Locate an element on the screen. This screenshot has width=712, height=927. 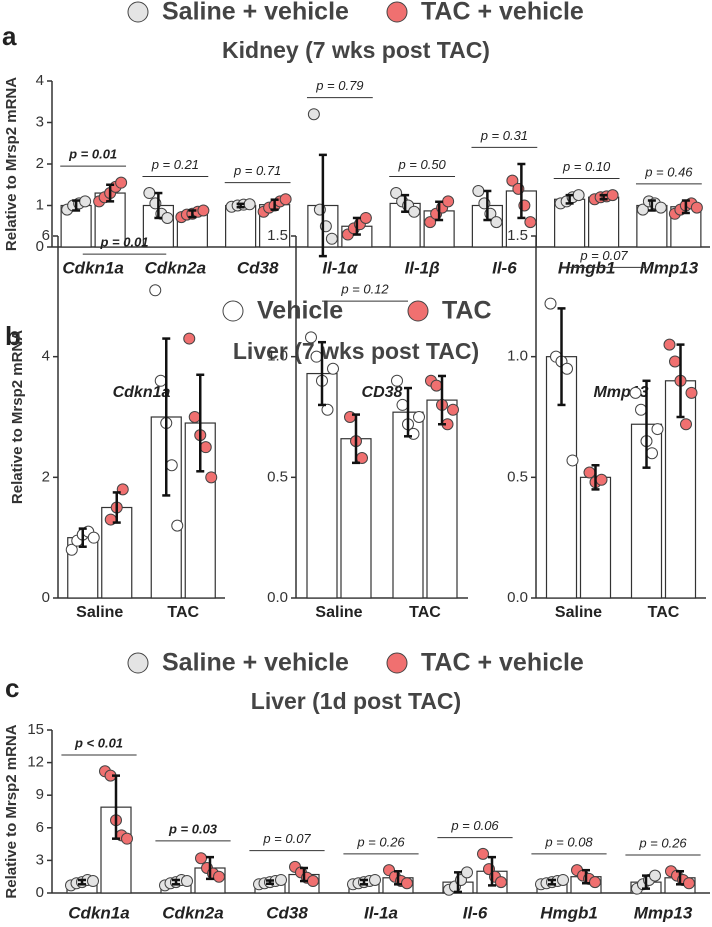
annotation: p = 0.31 is located at coordinates (504, 135).